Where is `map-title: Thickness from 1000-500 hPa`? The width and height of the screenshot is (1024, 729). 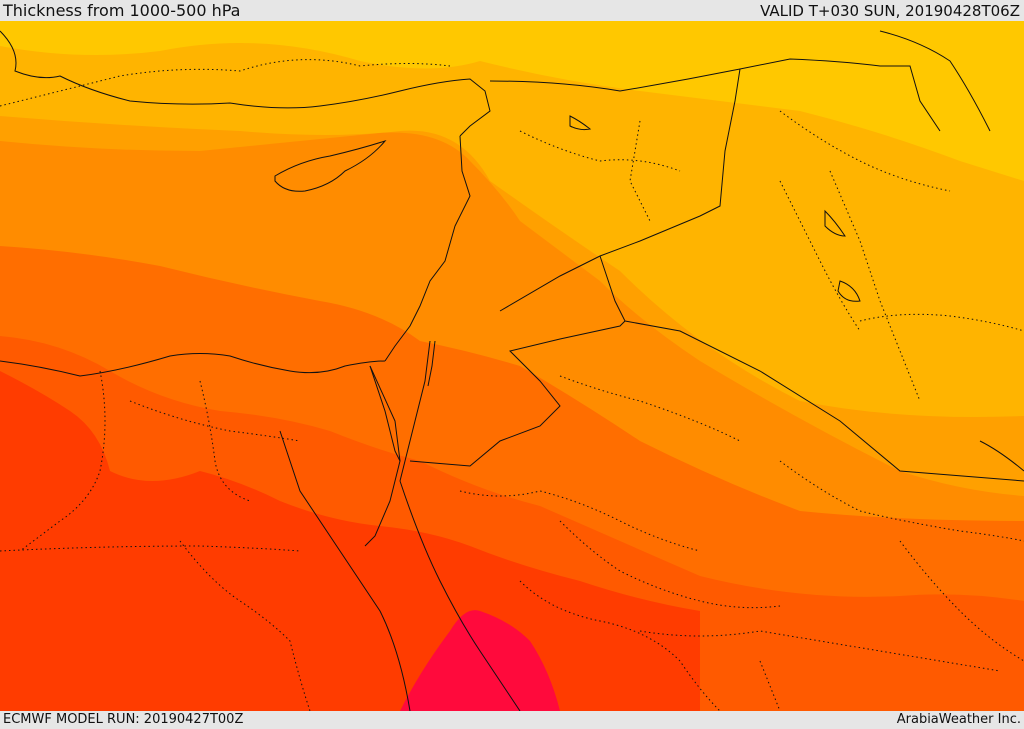
map-title: Thickness from 1000-500 hPa is located at coordinates (122, 10).